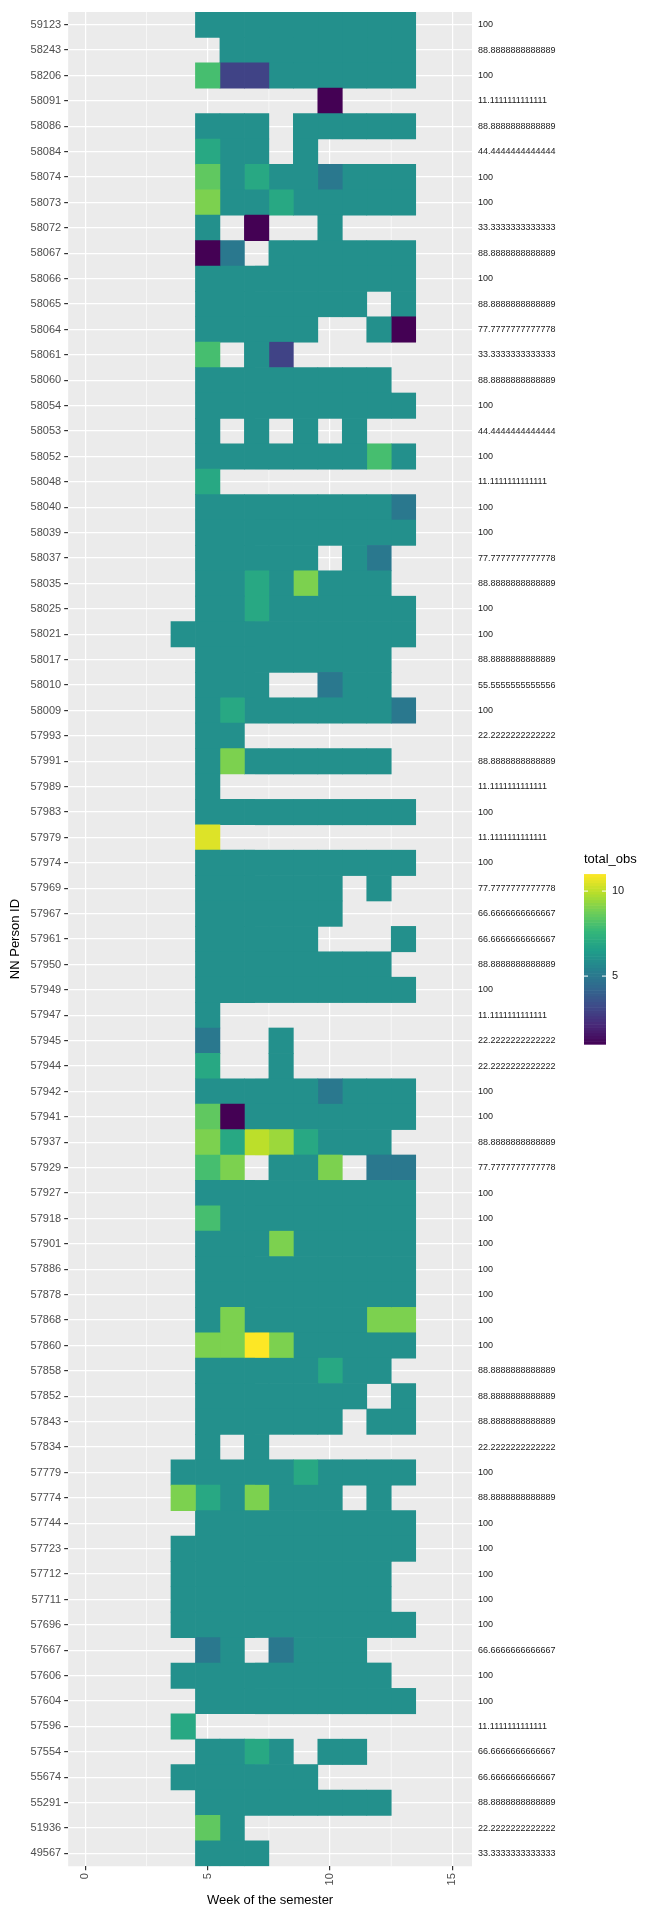  Describe the element at coordinates (517, 227) in the screenshot. I see `y2-tick-label: 33.3333333333333` at that location.